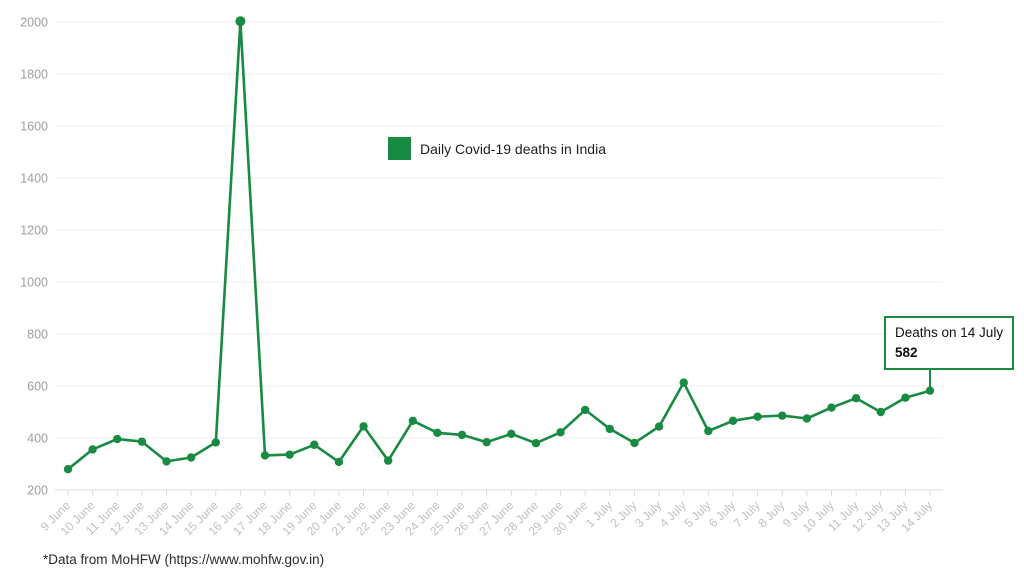  I want to click on callout-title: Deaths on 14 July, so click(949, 332).